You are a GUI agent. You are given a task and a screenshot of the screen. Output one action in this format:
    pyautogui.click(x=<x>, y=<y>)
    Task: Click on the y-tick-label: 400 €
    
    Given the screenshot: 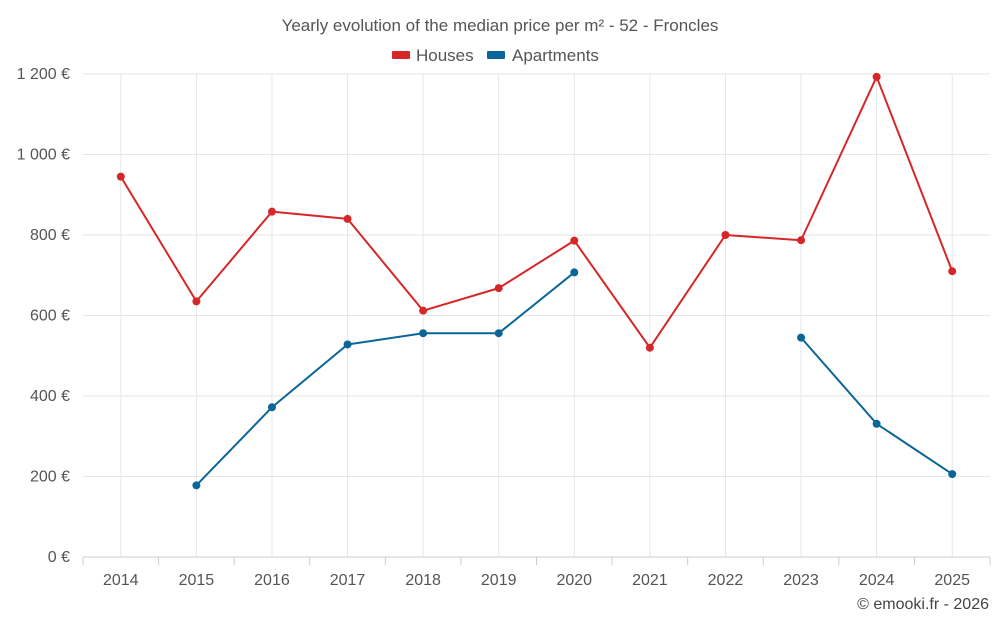 What is the action you would take?
    pyautogui.click(x=50, y=396)
    